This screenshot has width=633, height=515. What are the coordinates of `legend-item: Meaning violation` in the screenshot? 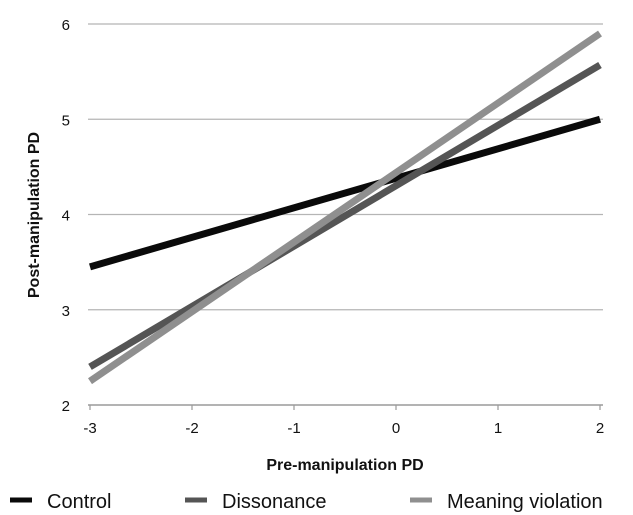 It's located at (506, 502).